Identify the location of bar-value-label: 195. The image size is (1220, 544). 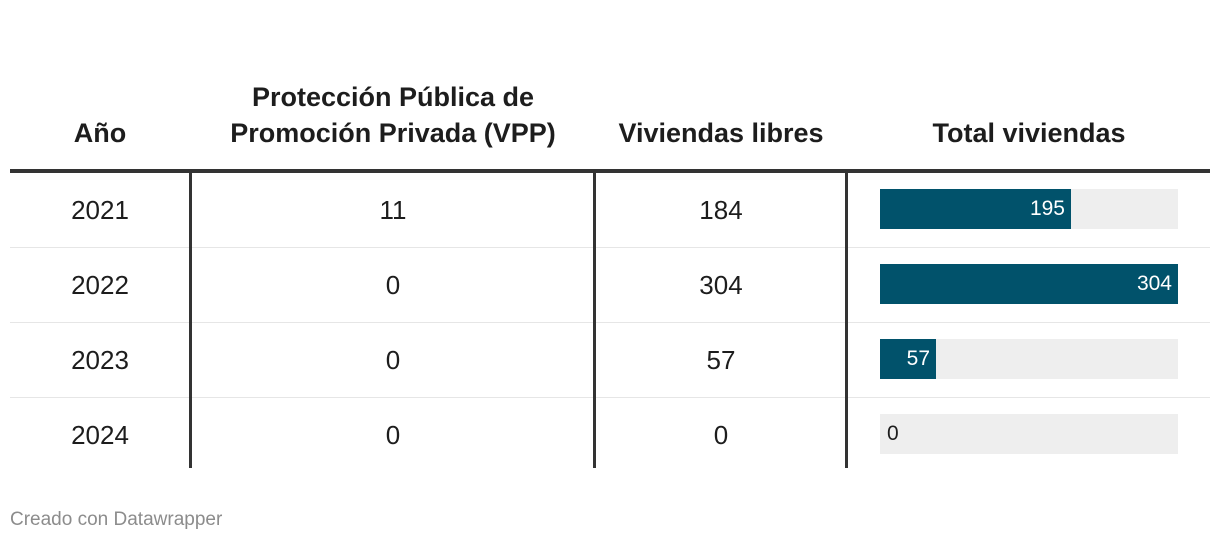
(1047, 208).